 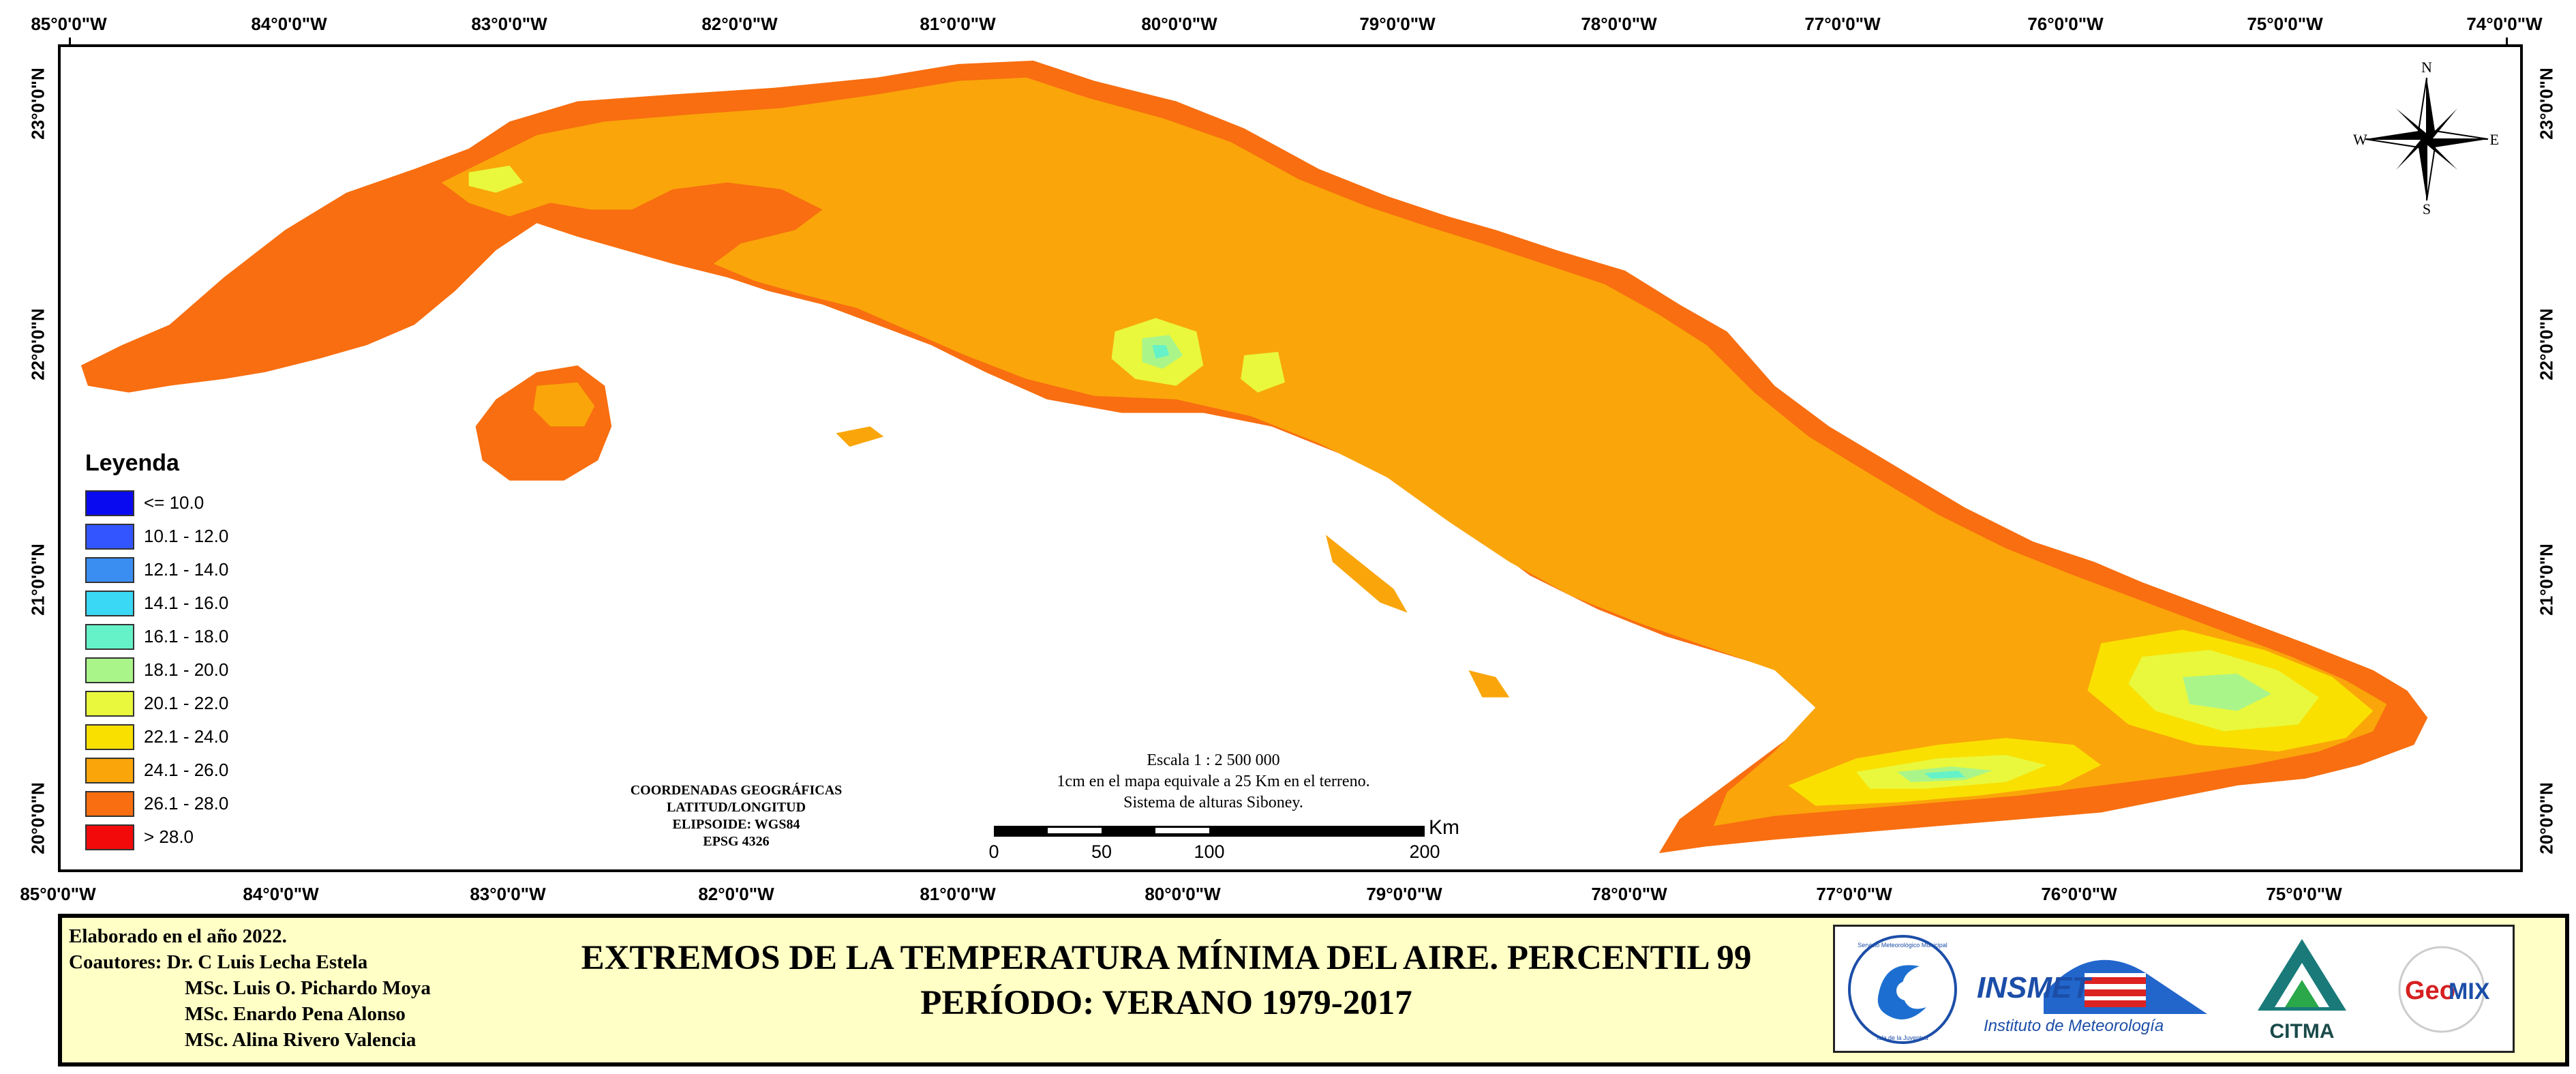 I want to click on scale-tick-label: 100, so click(x=1209, y=851).